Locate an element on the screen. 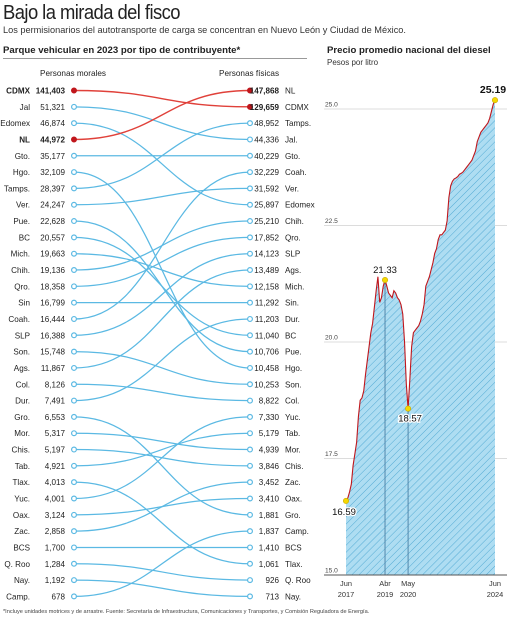 This screenshot has width=509, height=620. slope-line-ver is located at coordinates (162, 196).